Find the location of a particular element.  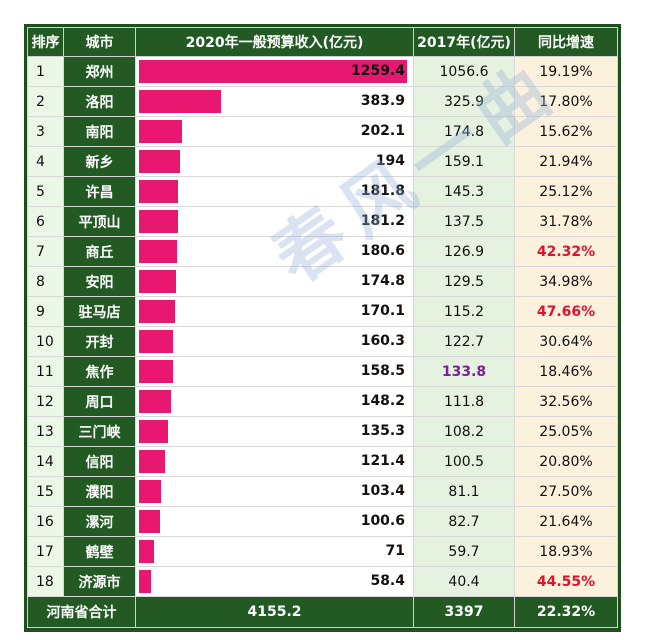

revenue-2020-cell: 121.4 is located at coordinates (274, 461).